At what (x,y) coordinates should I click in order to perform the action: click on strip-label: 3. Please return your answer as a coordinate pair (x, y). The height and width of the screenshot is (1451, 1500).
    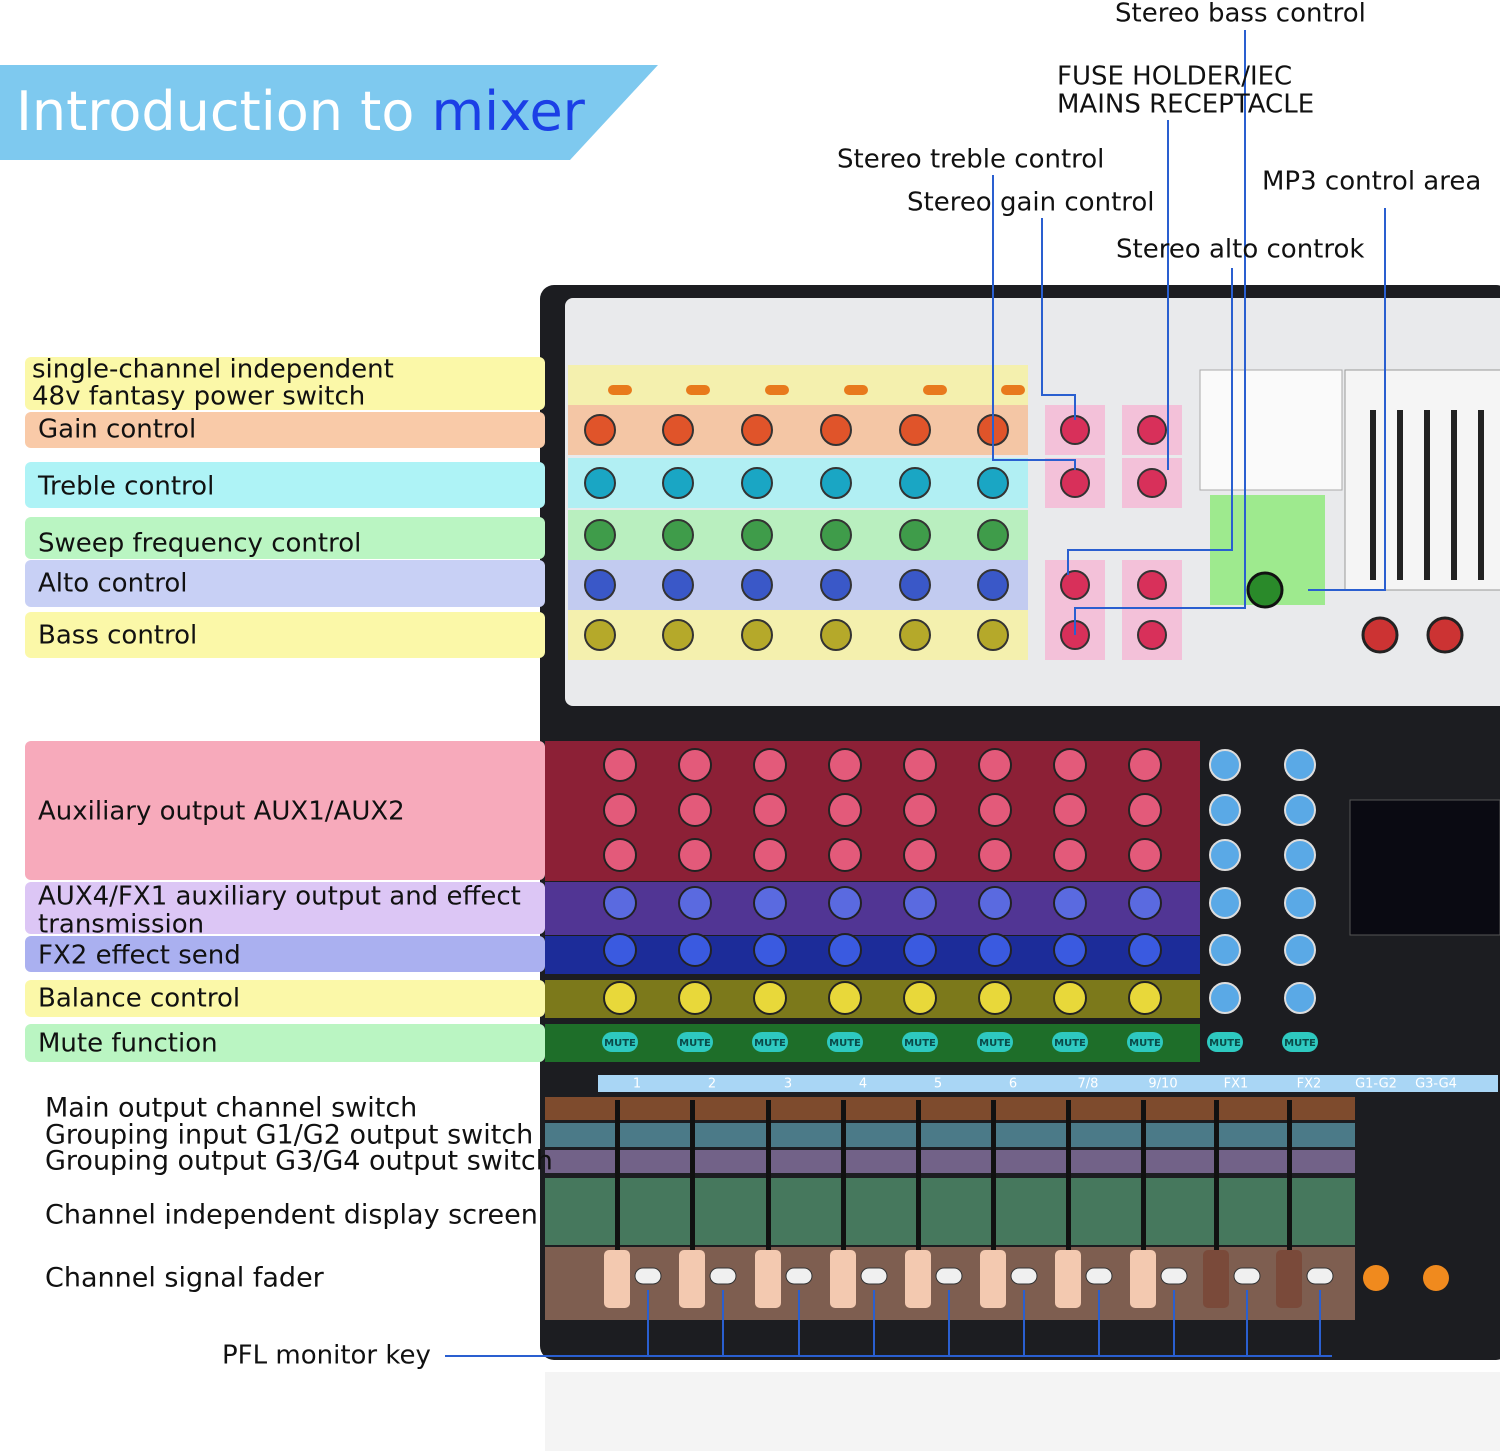
    Looking at the image, I should click on (788, 1084).